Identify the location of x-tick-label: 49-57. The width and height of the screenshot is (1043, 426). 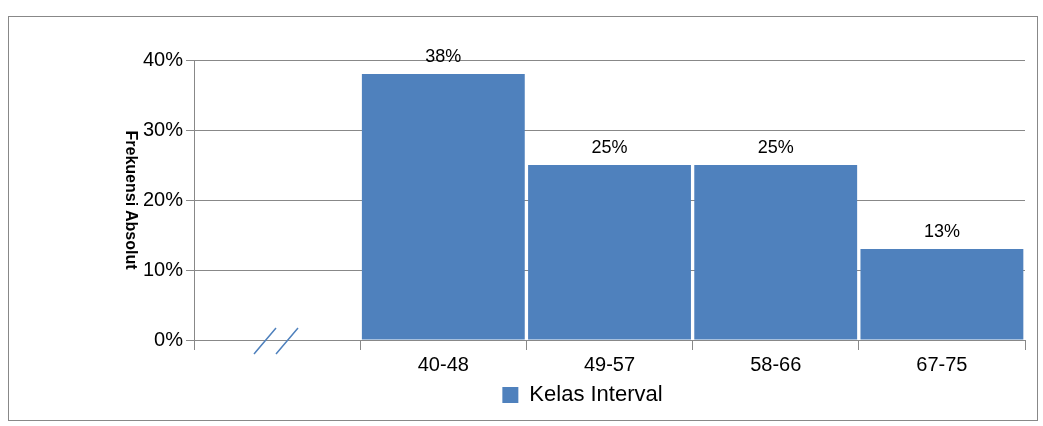
(609, 363).